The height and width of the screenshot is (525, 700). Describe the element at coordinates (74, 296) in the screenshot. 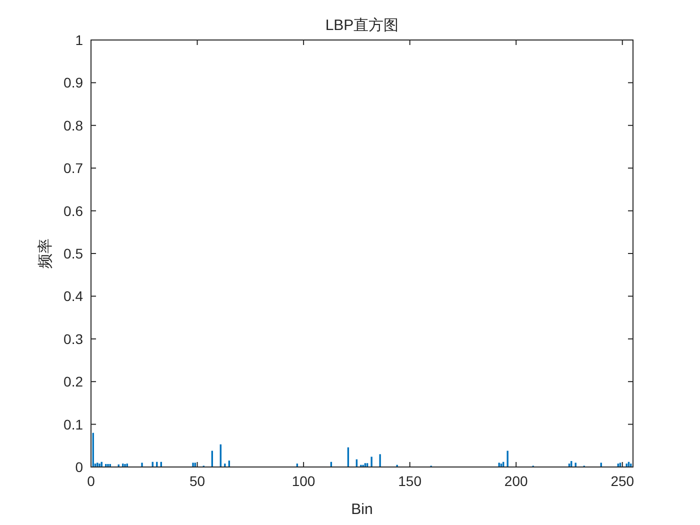

I see `y-tick-label: 0.4` at that location.